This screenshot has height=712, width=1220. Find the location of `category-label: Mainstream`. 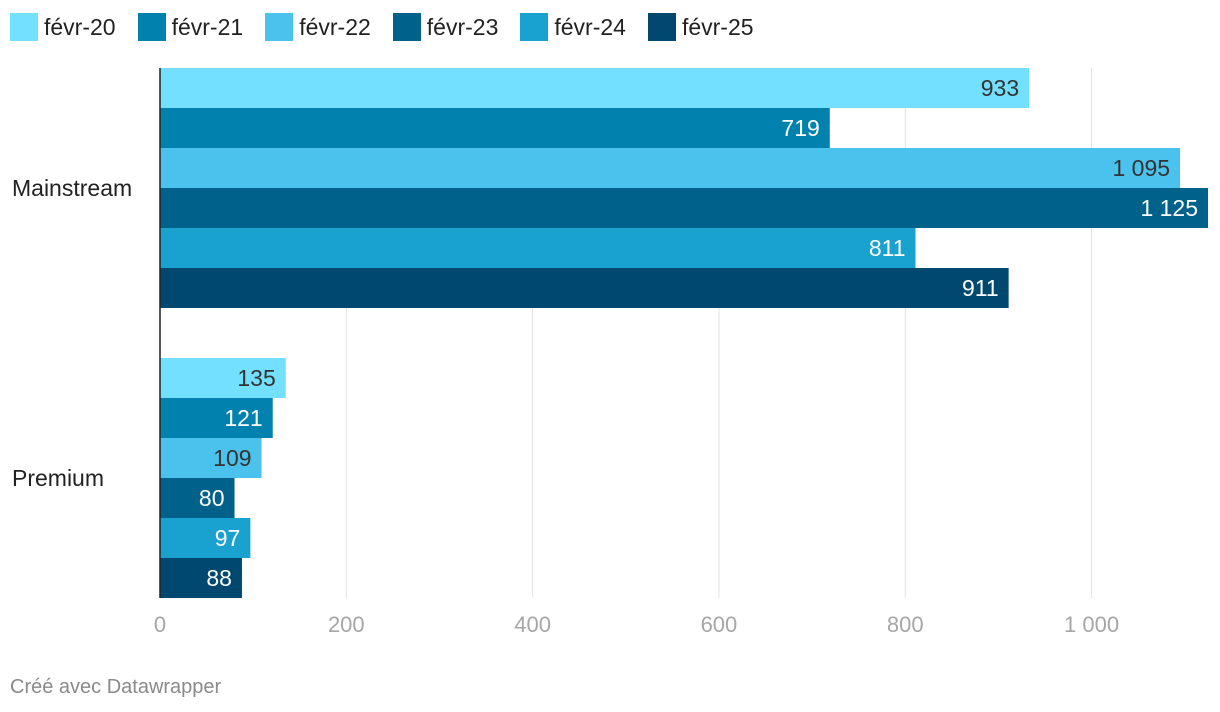

category-label: Mainstream is located at coordinates (72, 188).